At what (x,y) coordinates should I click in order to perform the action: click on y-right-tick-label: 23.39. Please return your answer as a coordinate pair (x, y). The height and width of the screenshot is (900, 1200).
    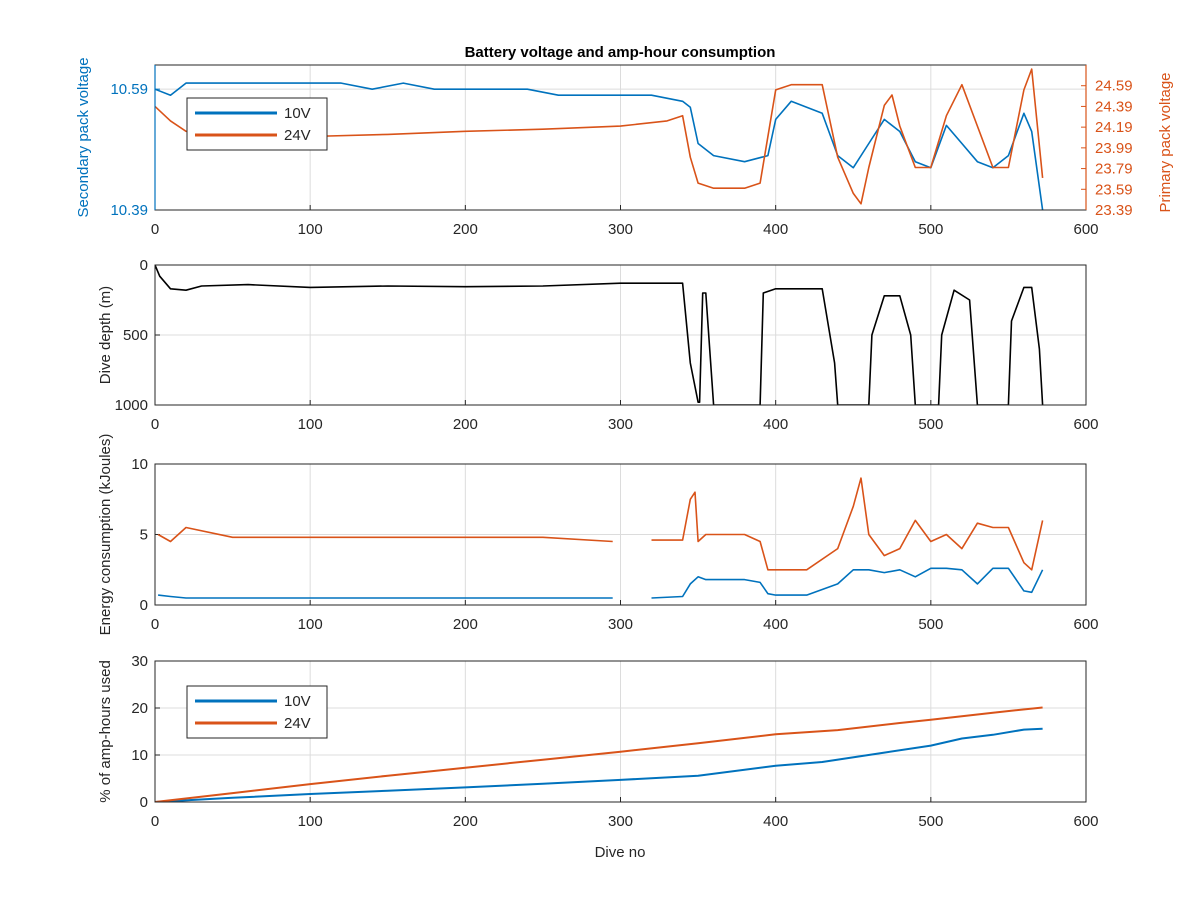
    Looking at the image, I should click on (1114, 210).